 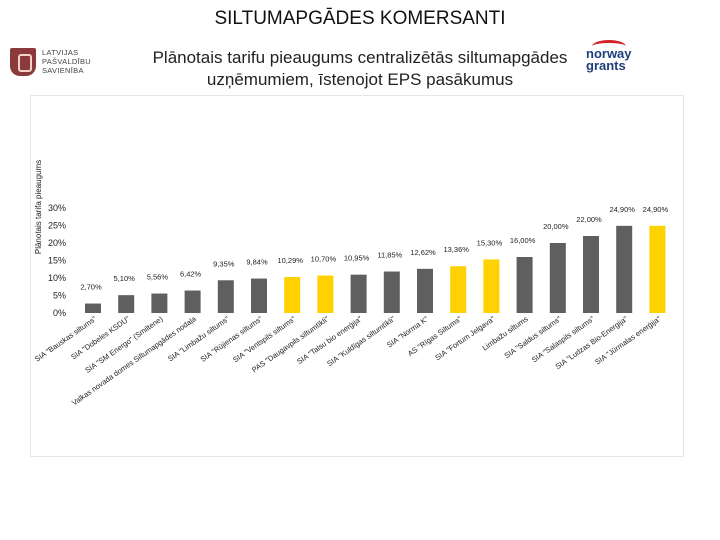 I want to click on norway-grants-logo: norway grants, so click(x=613, y=60).